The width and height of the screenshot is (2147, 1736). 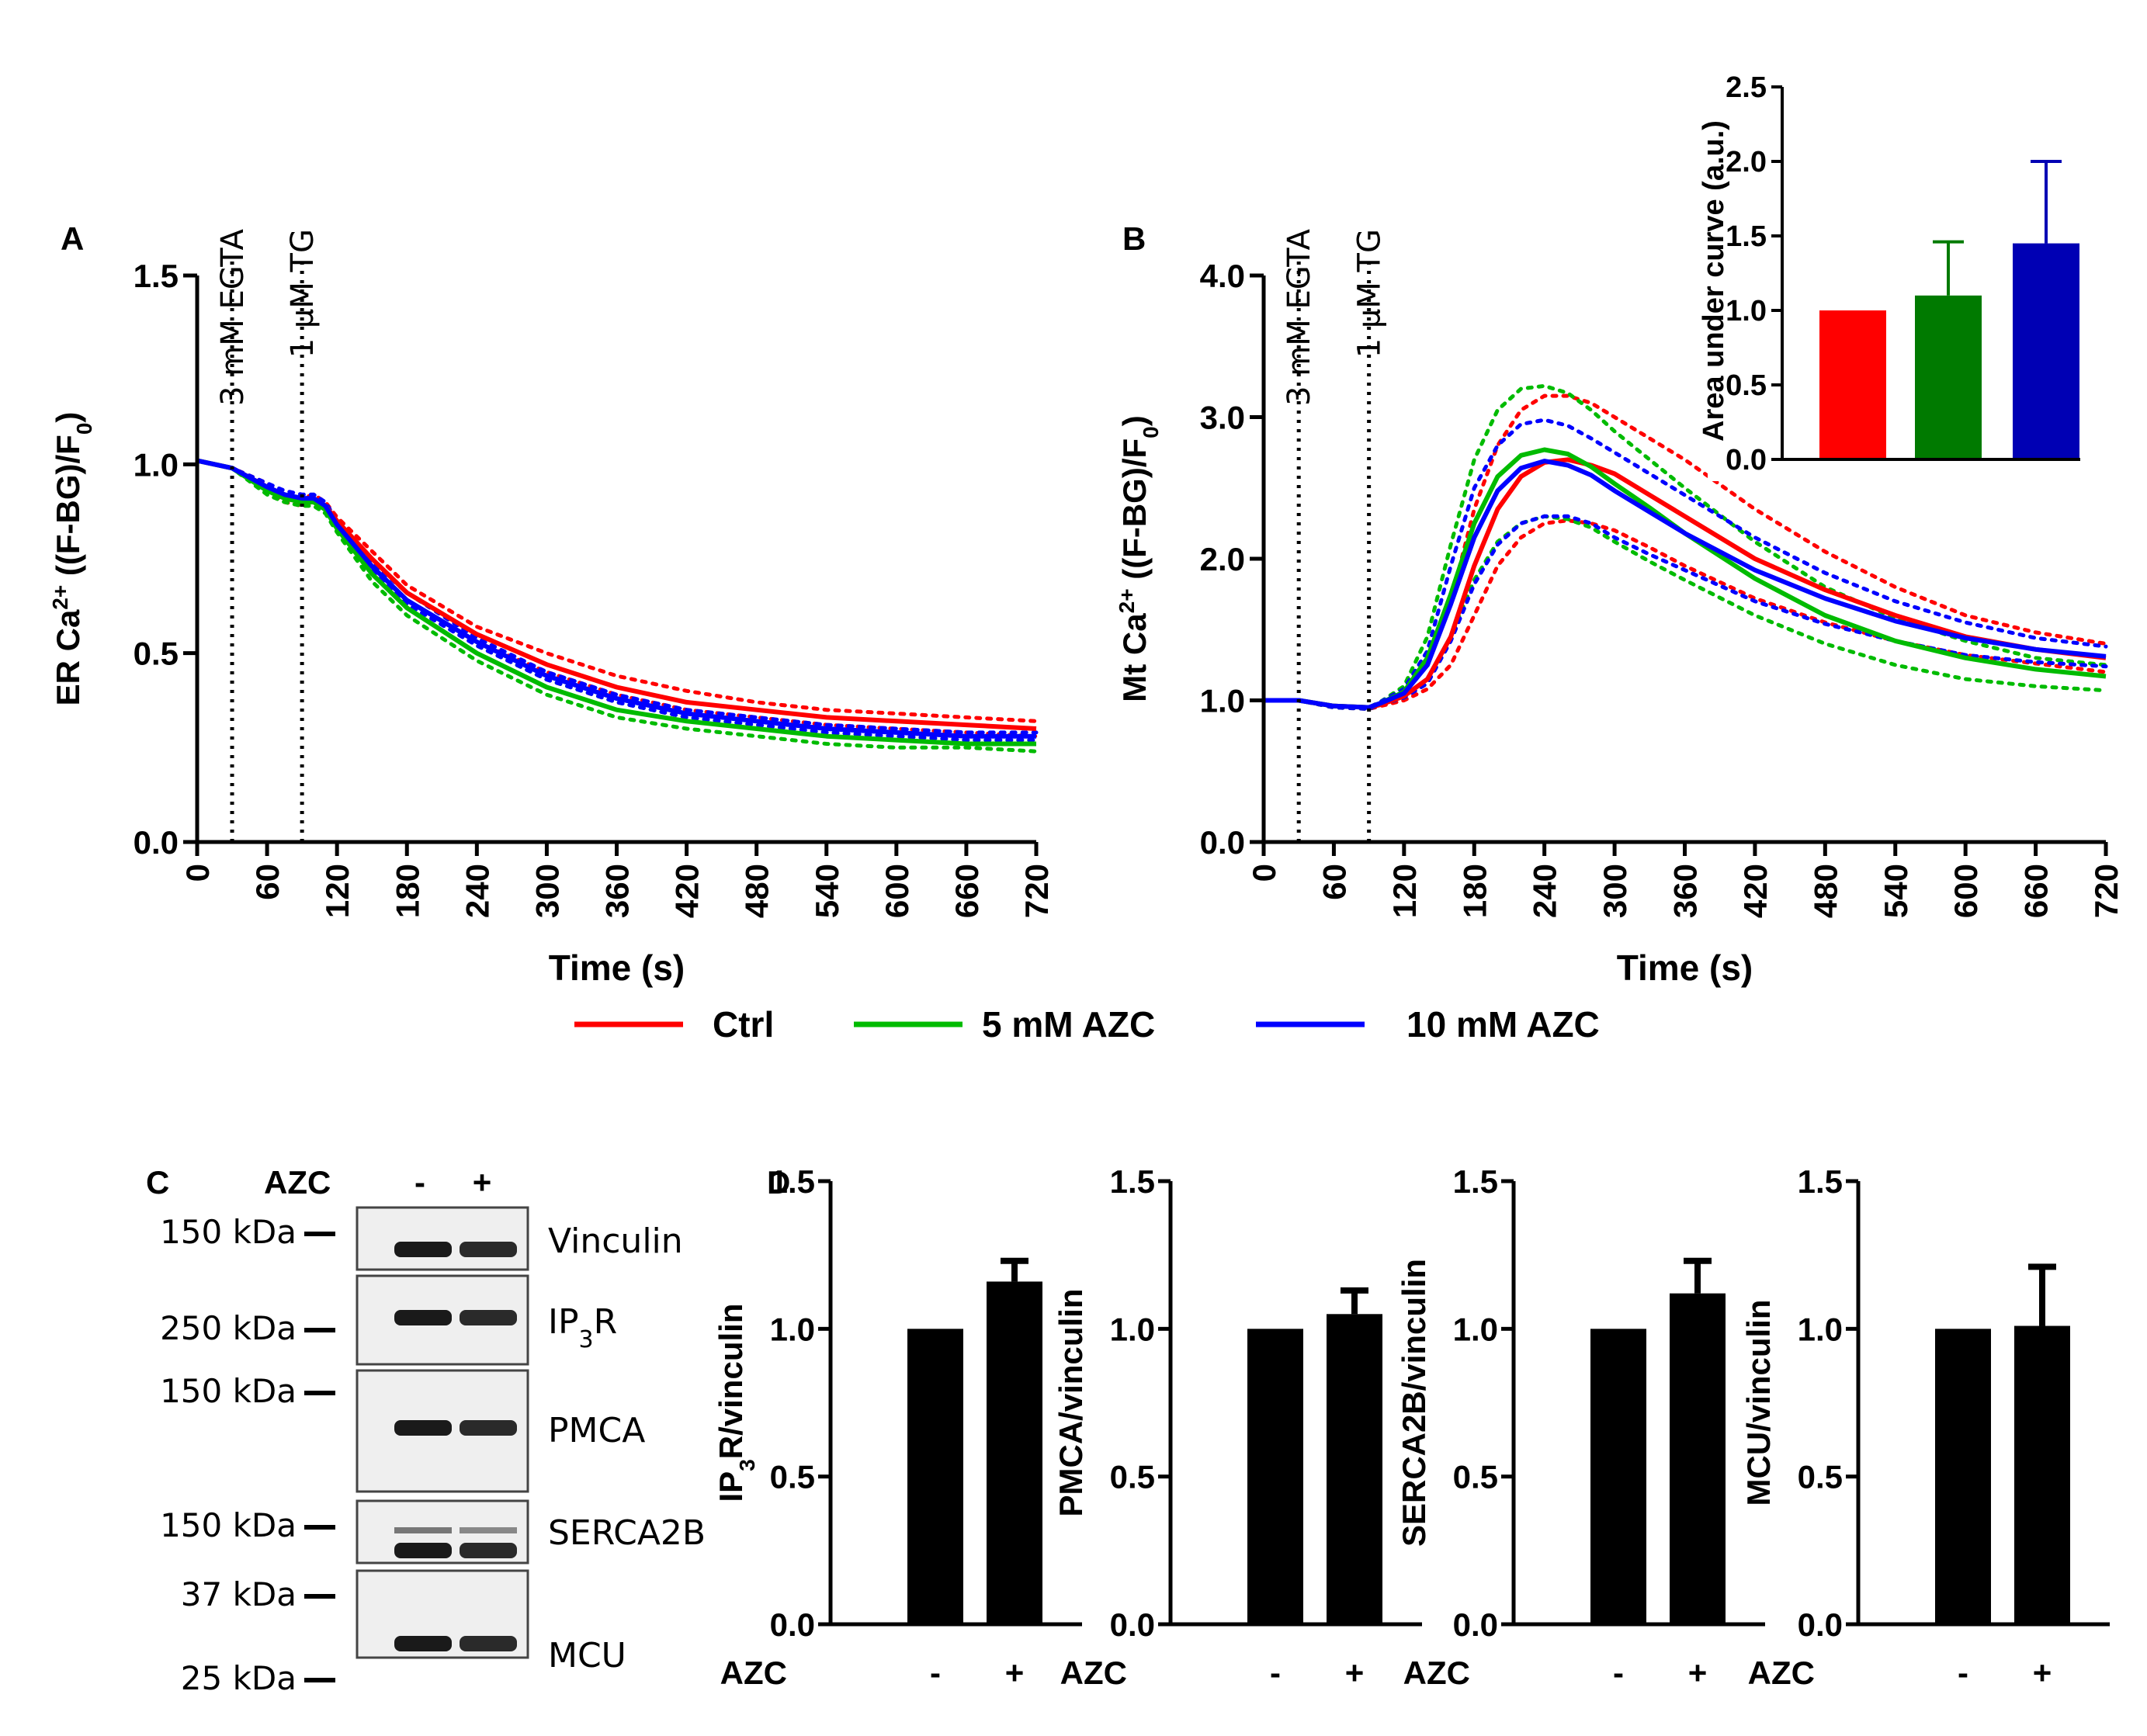 I want to click on lane-label-plus: +, so click(x=482, y=1182).